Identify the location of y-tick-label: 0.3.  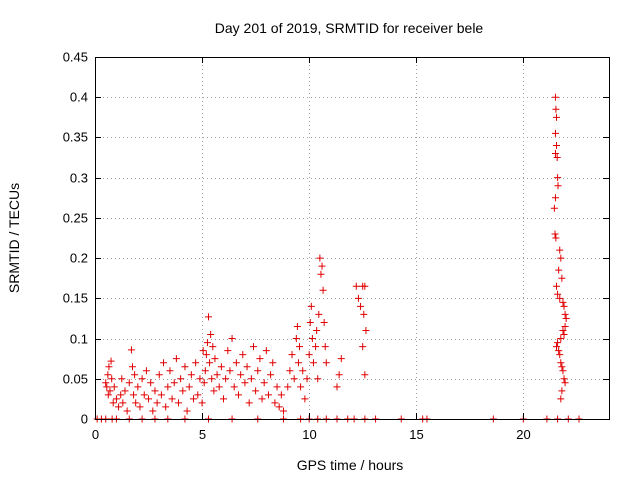
(79, 178).